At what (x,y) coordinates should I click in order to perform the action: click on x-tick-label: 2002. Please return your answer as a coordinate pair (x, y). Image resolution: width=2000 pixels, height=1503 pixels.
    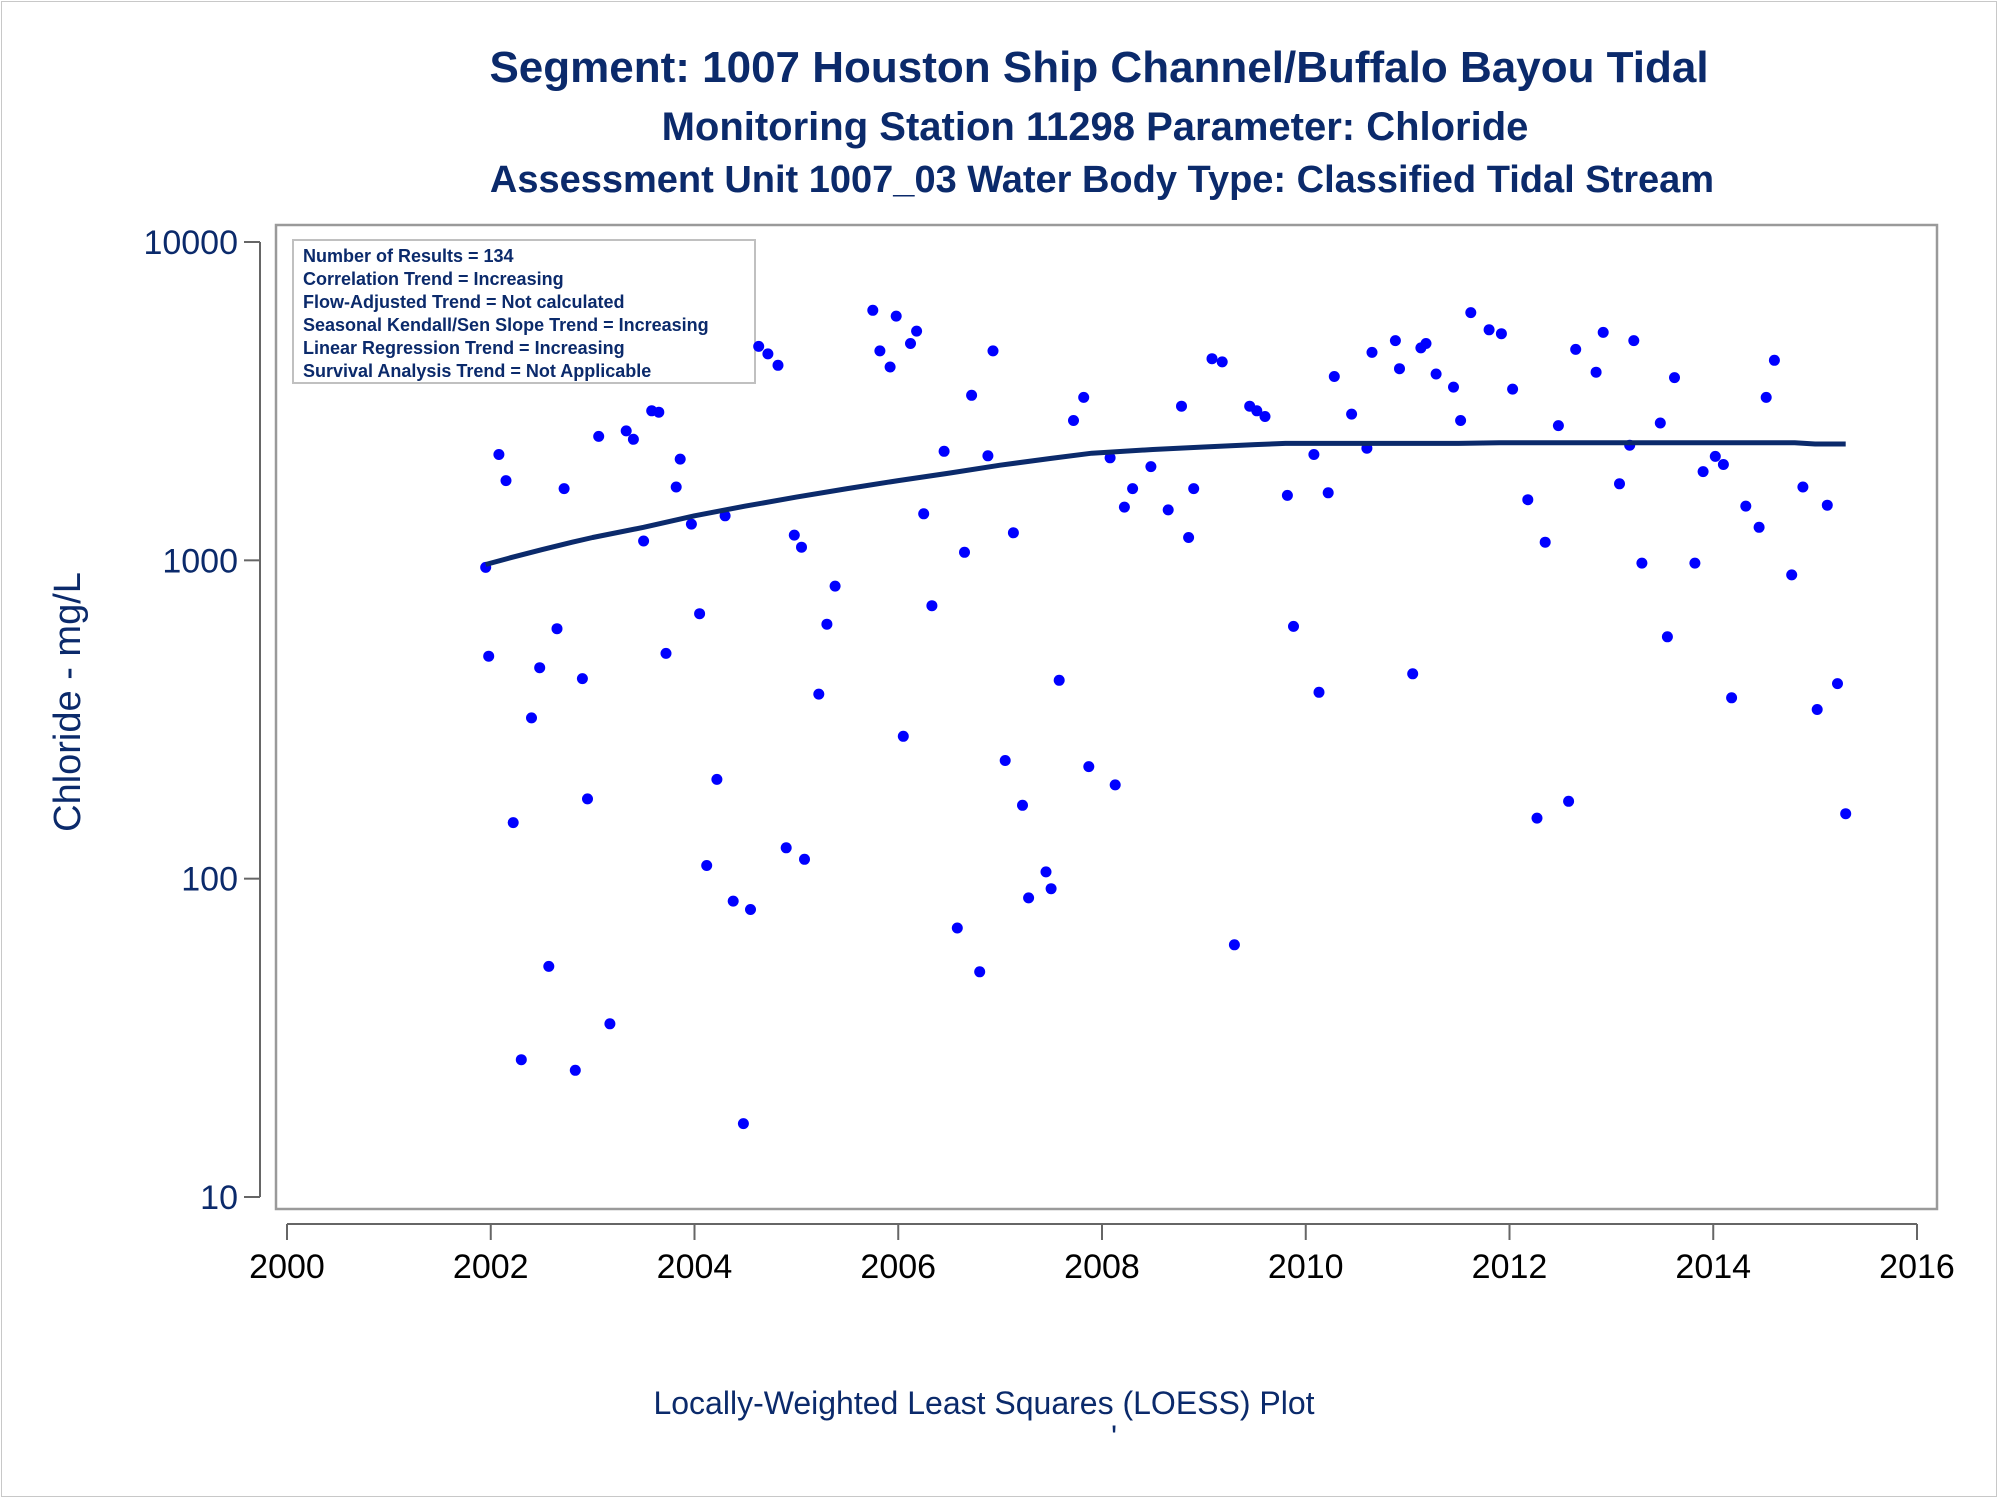
    Looking at the image, I should click on (491, 1267).